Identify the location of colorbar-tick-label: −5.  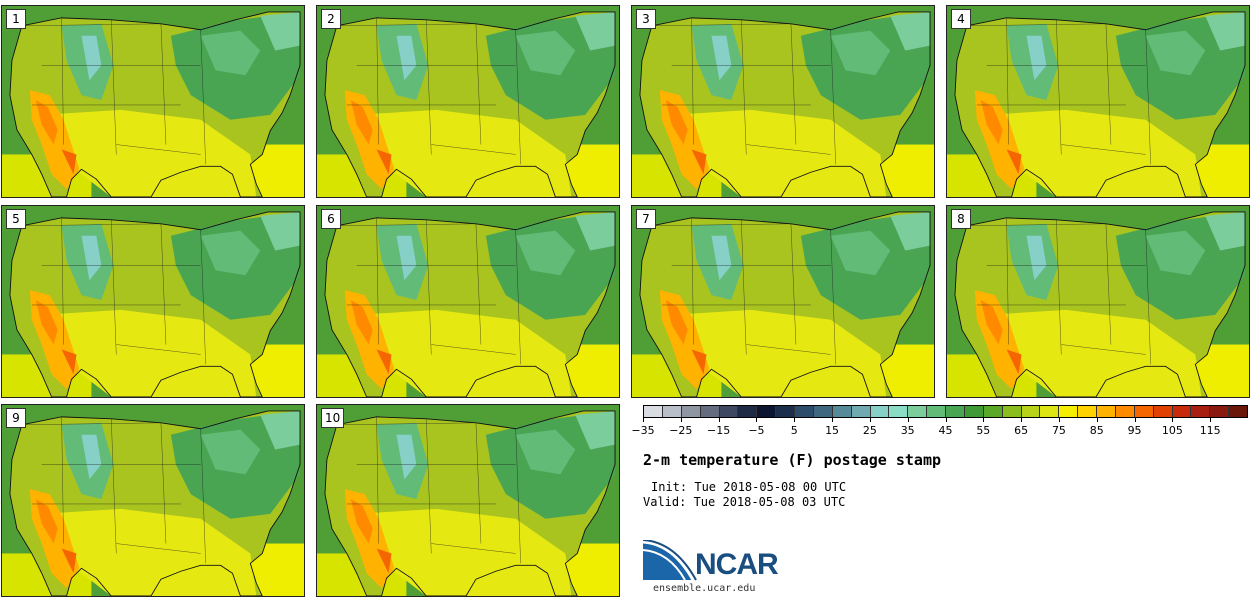
(756, 430).